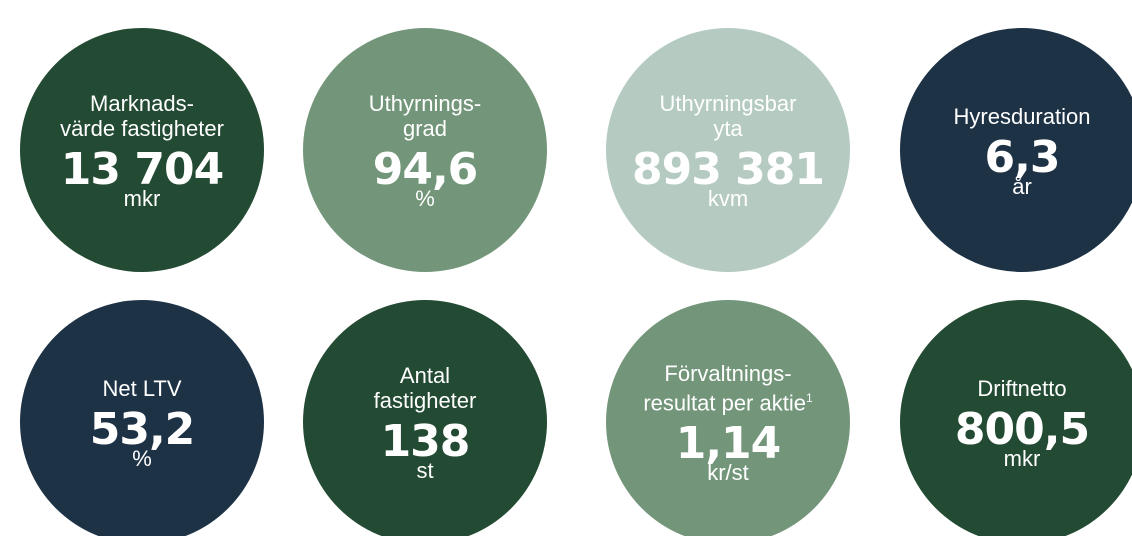 The image size is (1132, 536). I want to click on kpi-label-text: Marknads-, so click(142, 103).